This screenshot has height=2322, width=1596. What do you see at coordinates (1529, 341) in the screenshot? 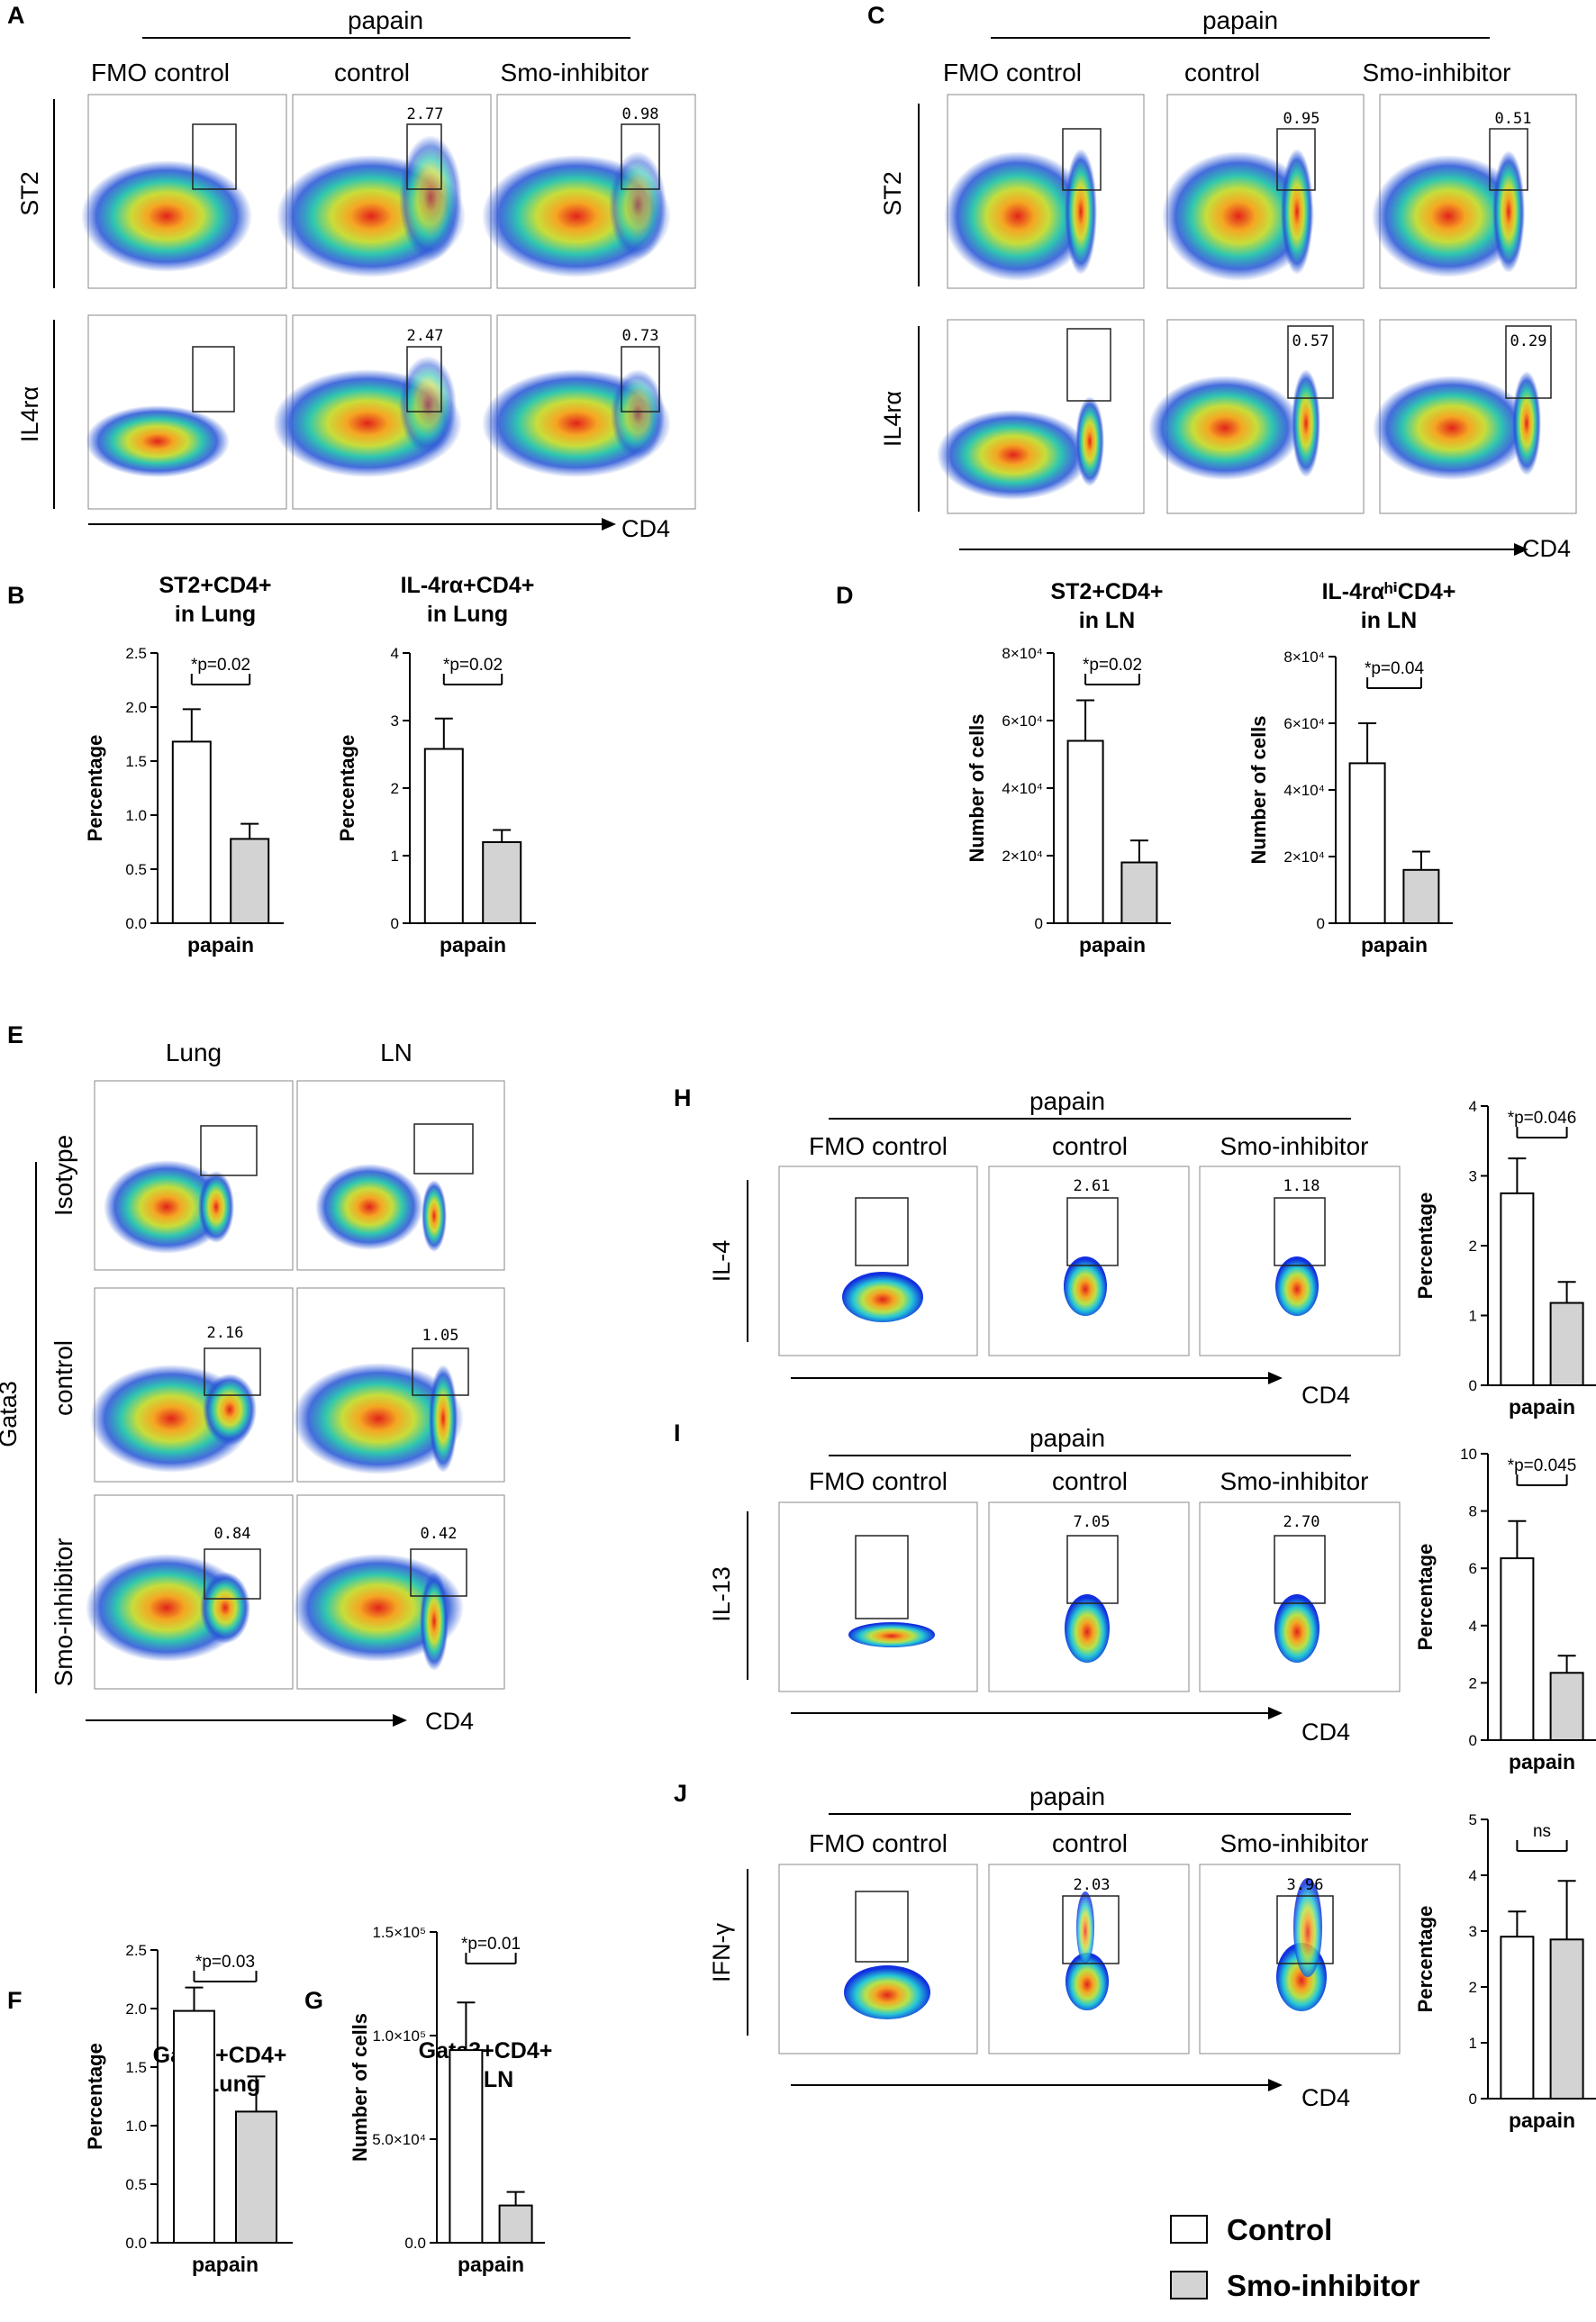
I see `gate-value: 0.29` at bounding box center [1529, 341].